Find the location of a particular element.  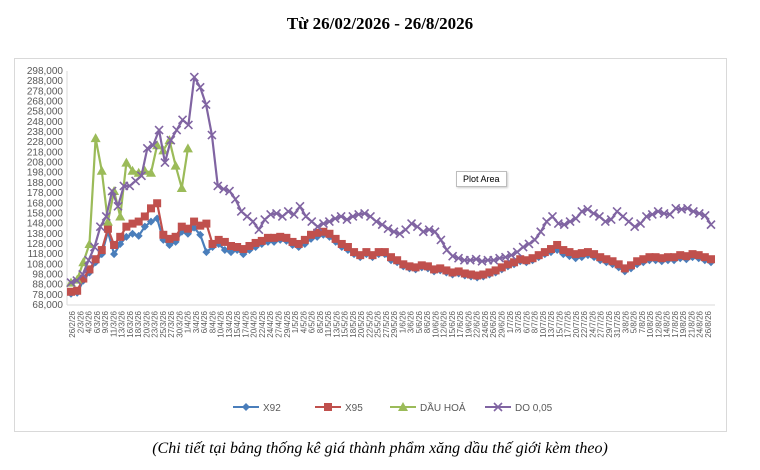

x-tick-label: 19/6/26 is located at coordinates (468, 323).